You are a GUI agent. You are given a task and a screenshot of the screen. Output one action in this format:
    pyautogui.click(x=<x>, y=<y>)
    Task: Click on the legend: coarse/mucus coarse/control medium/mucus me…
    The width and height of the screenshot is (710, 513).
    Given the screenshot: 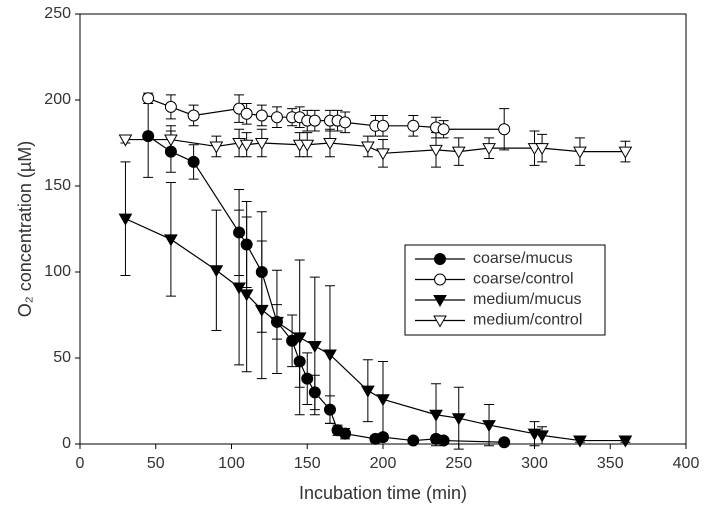 What is the action you would take?
    pyautogui.click(x=505, y=290)
    